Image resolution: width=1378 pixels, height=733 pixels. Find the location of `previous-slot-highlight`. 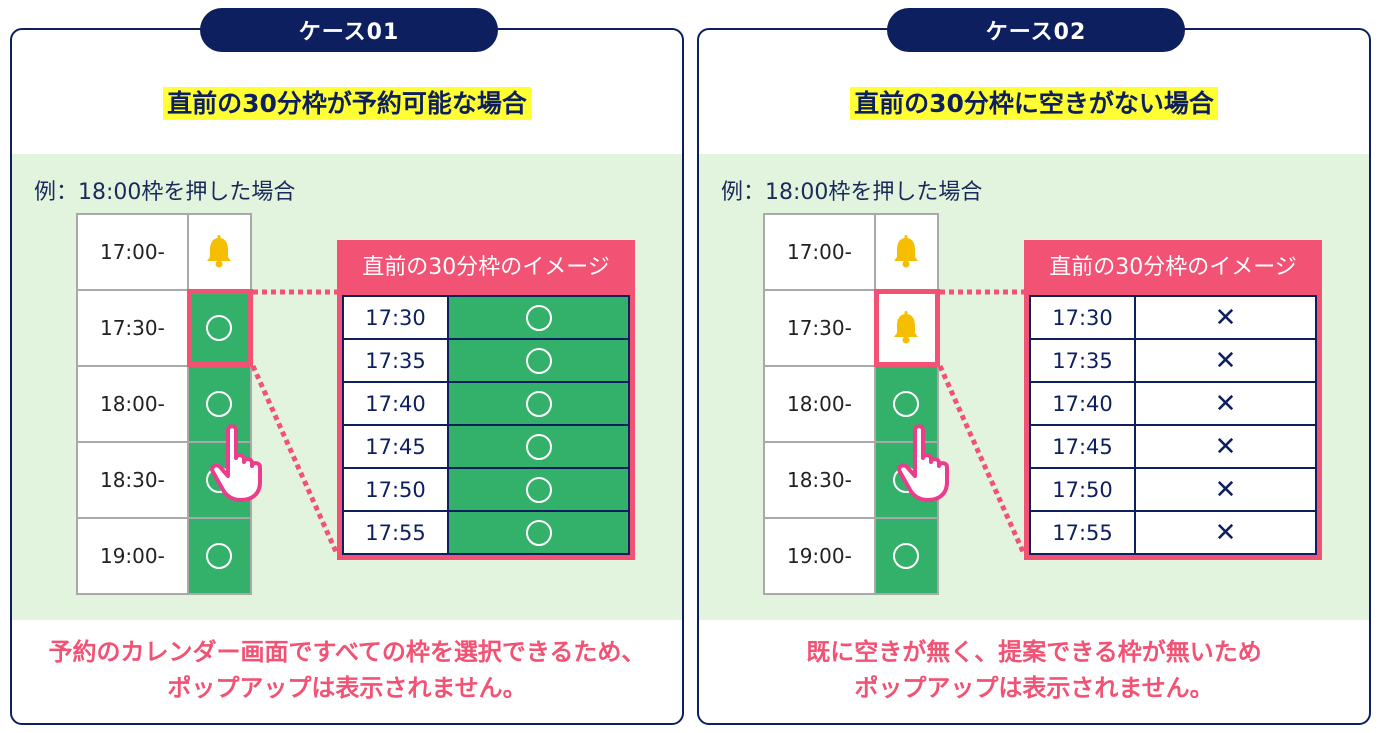

previous-slot-highlight is located at coordinates (907, 328).